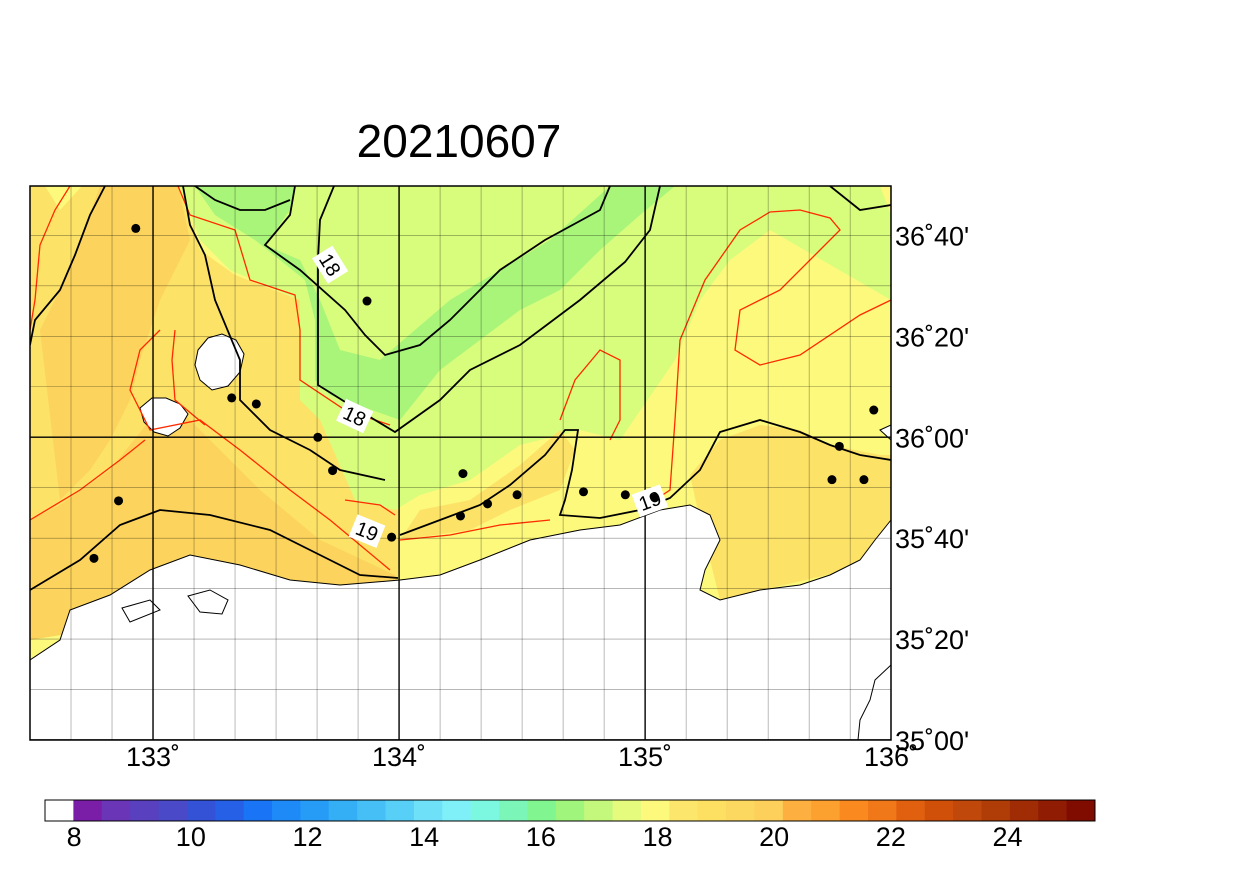 The width and height of the screenshot is (1237, 875). What do you see at coordinates (459, 141) in the screenshot?
I see `map-title: 20210607` at bounding box center [459, 141].